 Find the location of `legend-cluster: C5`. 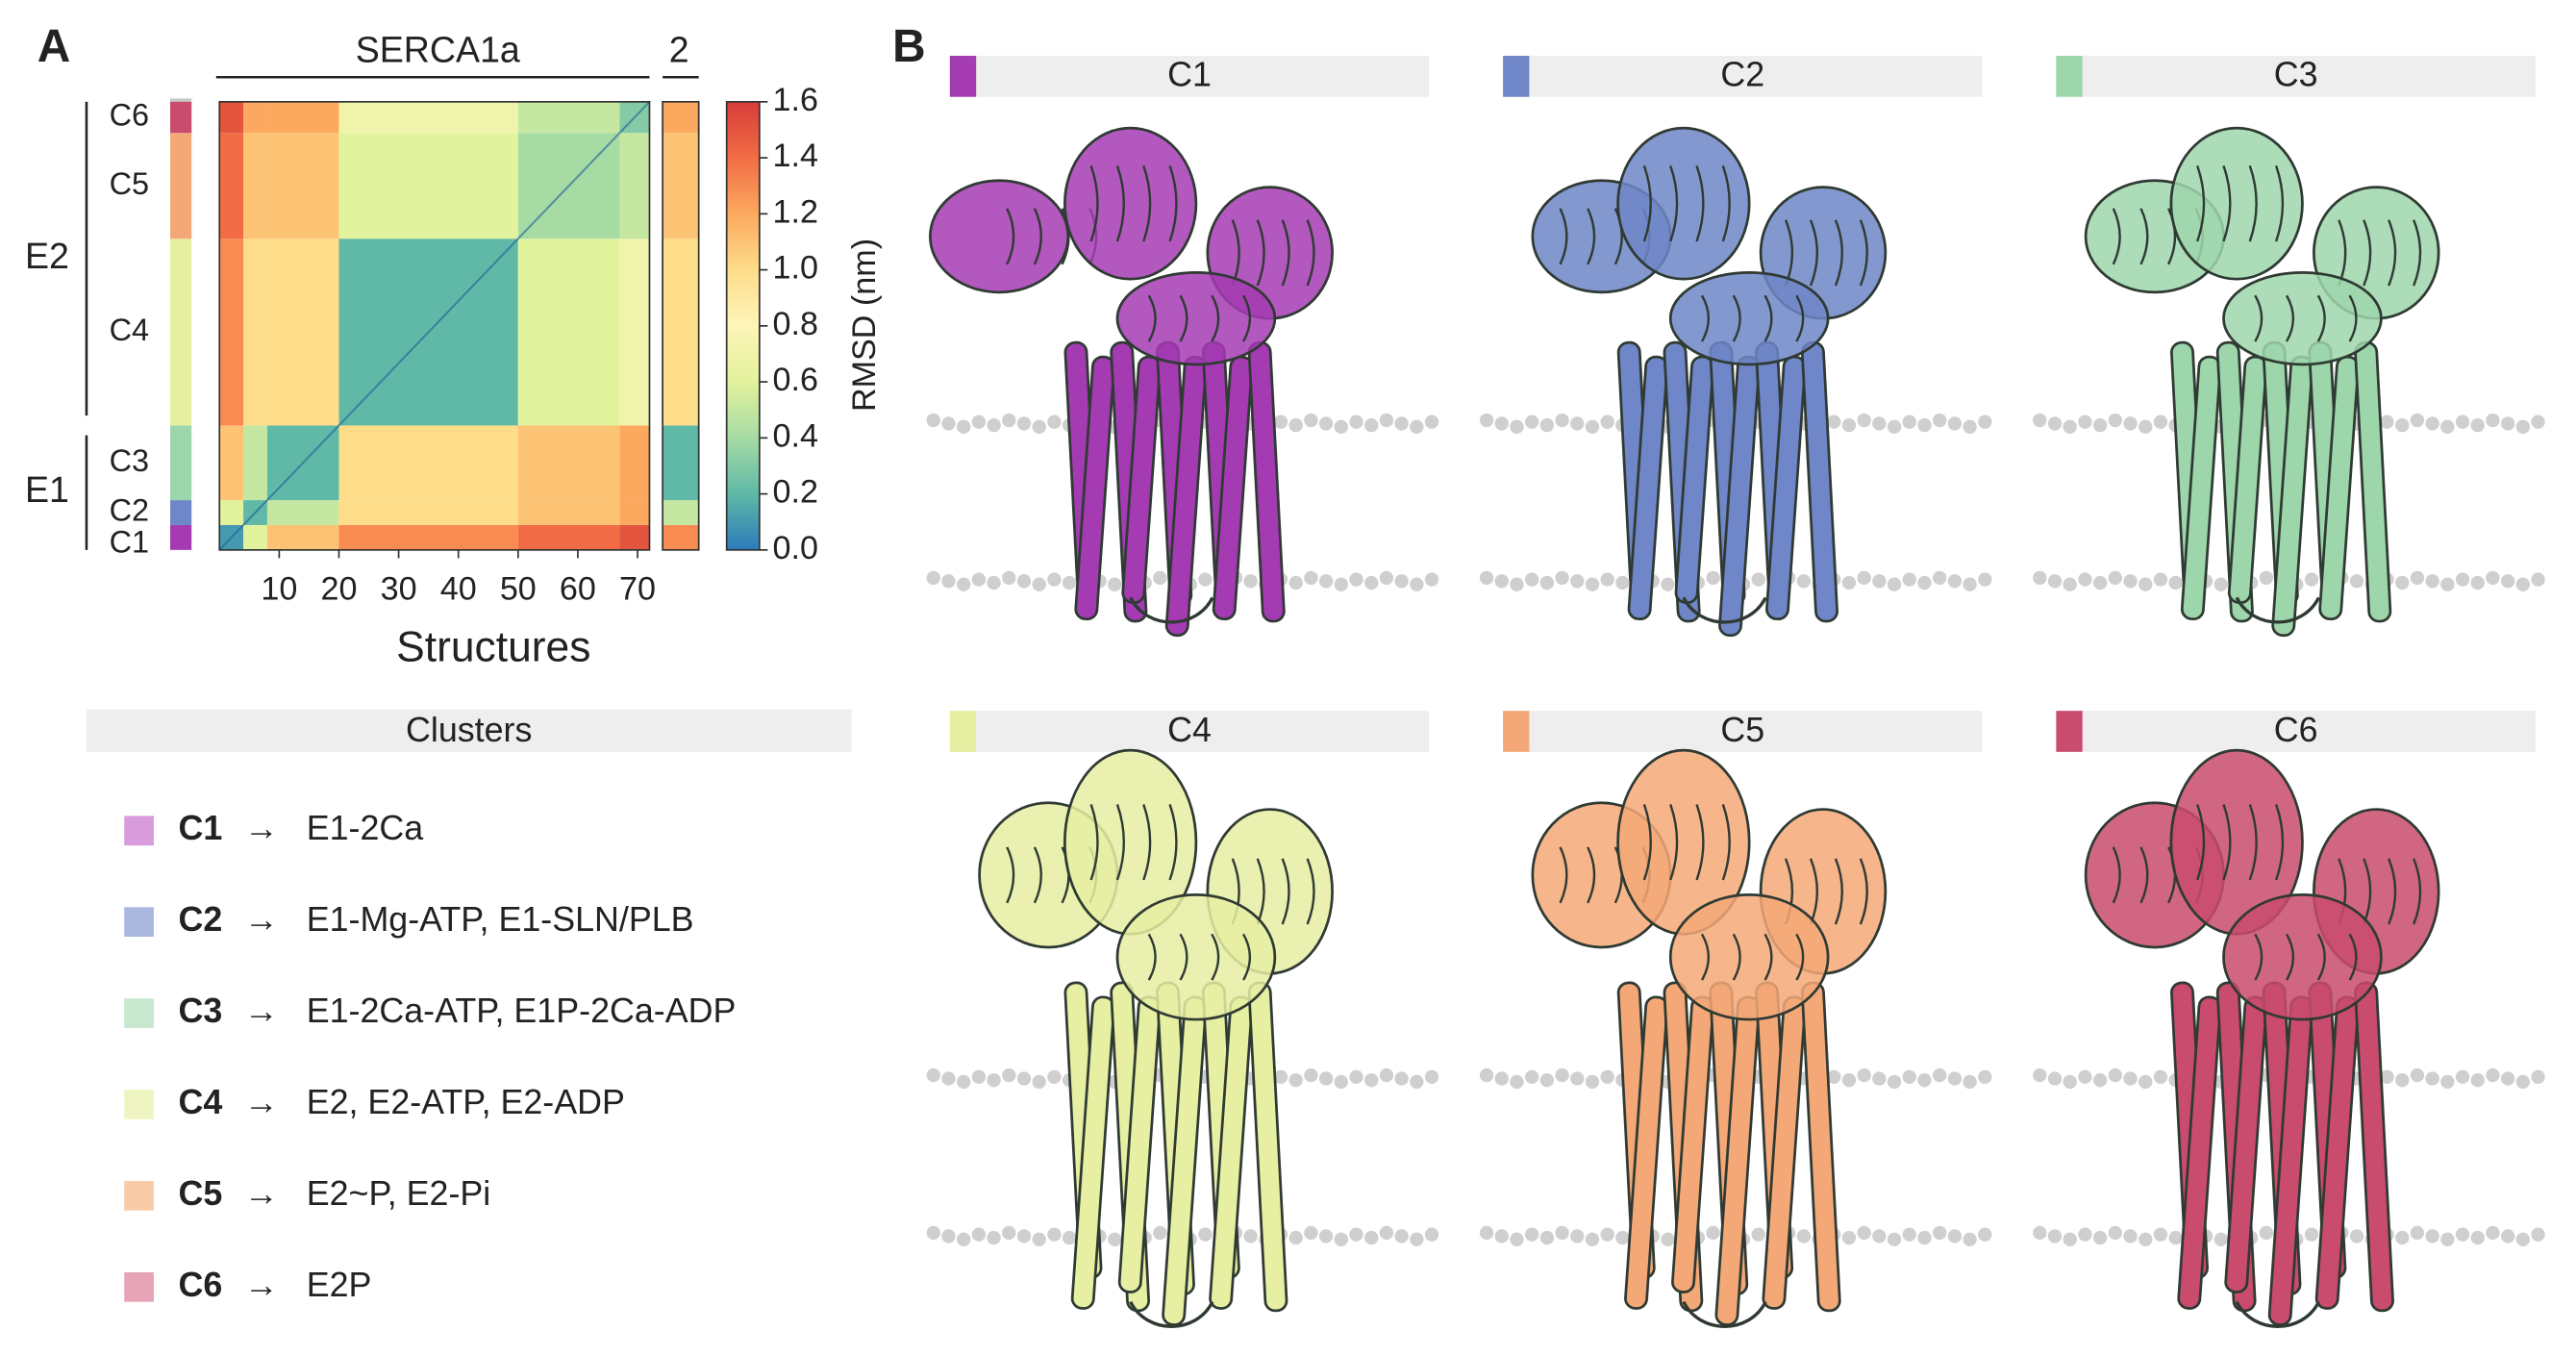

legend-cluster: C5 is located at coordinates (201, 1193).